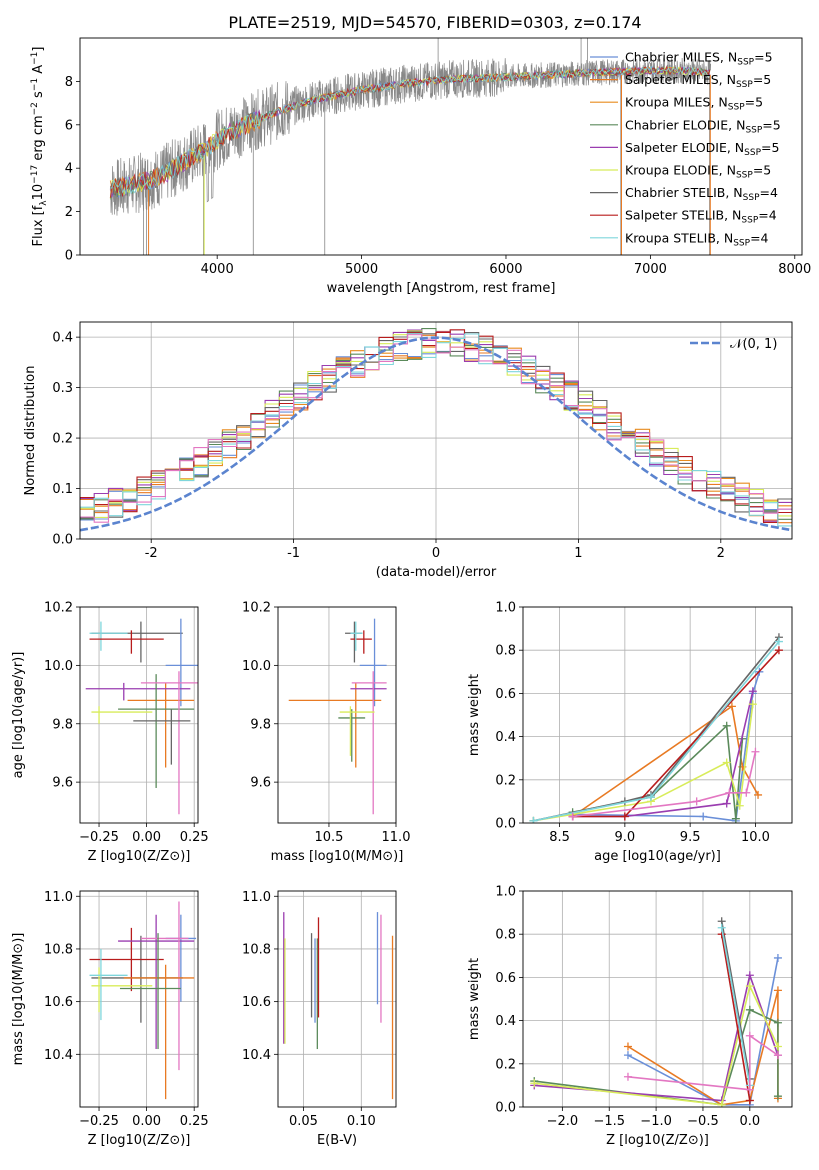 This screenshot has height=1170, width=819. Describe the element at coordinates (326, 733) in the screenshot. I see `age-vs-mass-panel: 10.5 11.0 9.6 9.8 10.0 10.2 mass [log10(M/M⊙)]` at that location.